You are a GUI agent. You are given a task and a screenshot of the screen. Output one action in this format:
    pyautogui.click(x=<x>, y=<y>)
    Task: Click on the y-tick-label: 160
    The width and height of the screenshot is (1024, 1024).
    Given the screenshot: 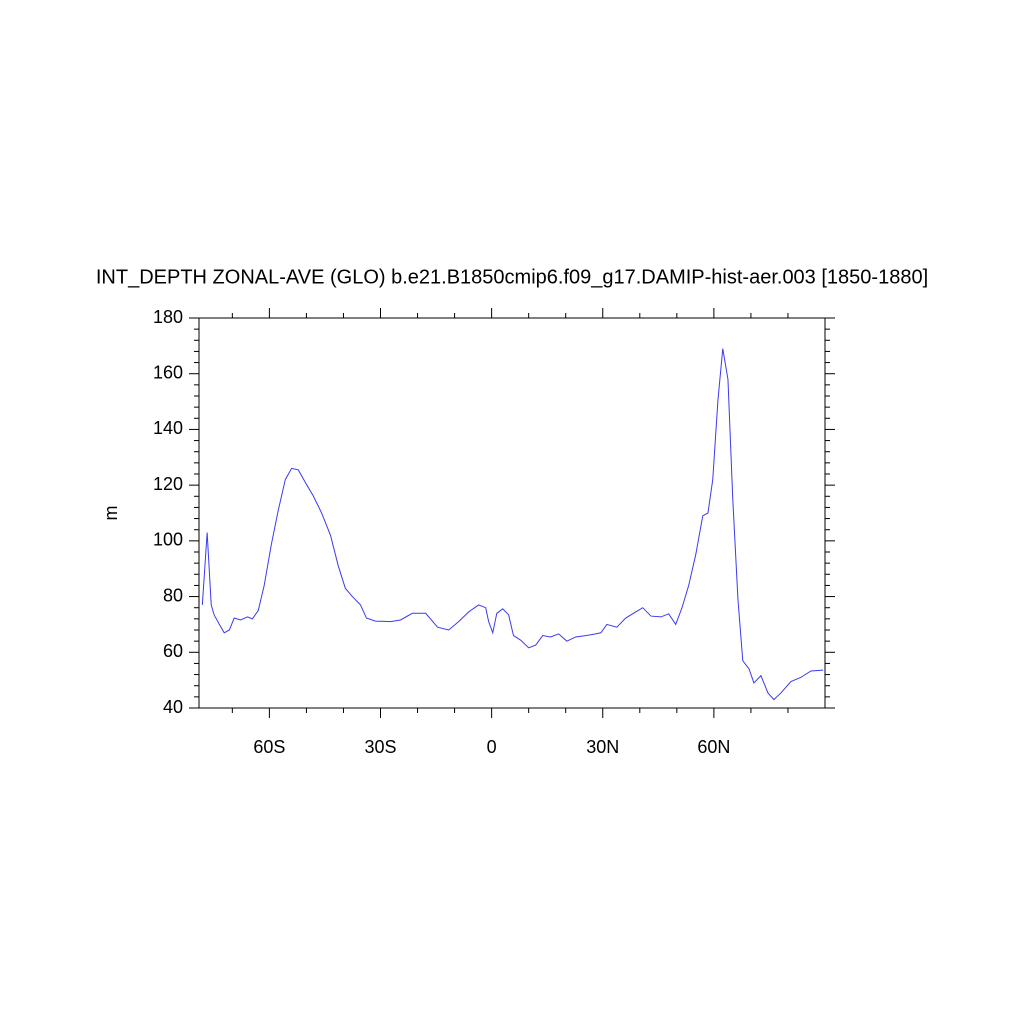 What is the action you would take?
    pyautogui.click(x=168, y=372)
    